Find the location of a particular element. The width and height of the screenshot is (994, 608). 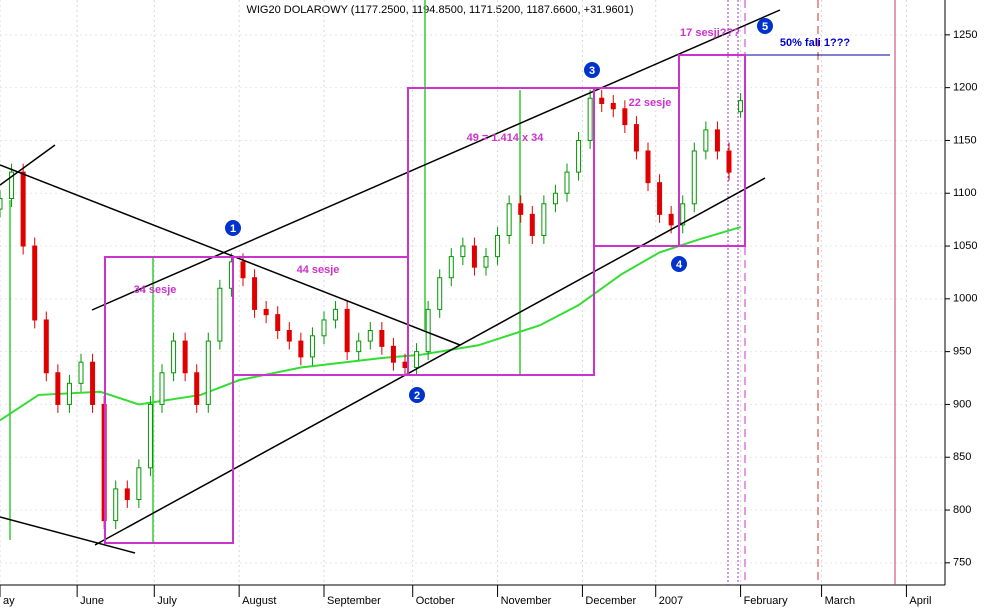

wave-label: 4 is located at coordinates (679, 265).